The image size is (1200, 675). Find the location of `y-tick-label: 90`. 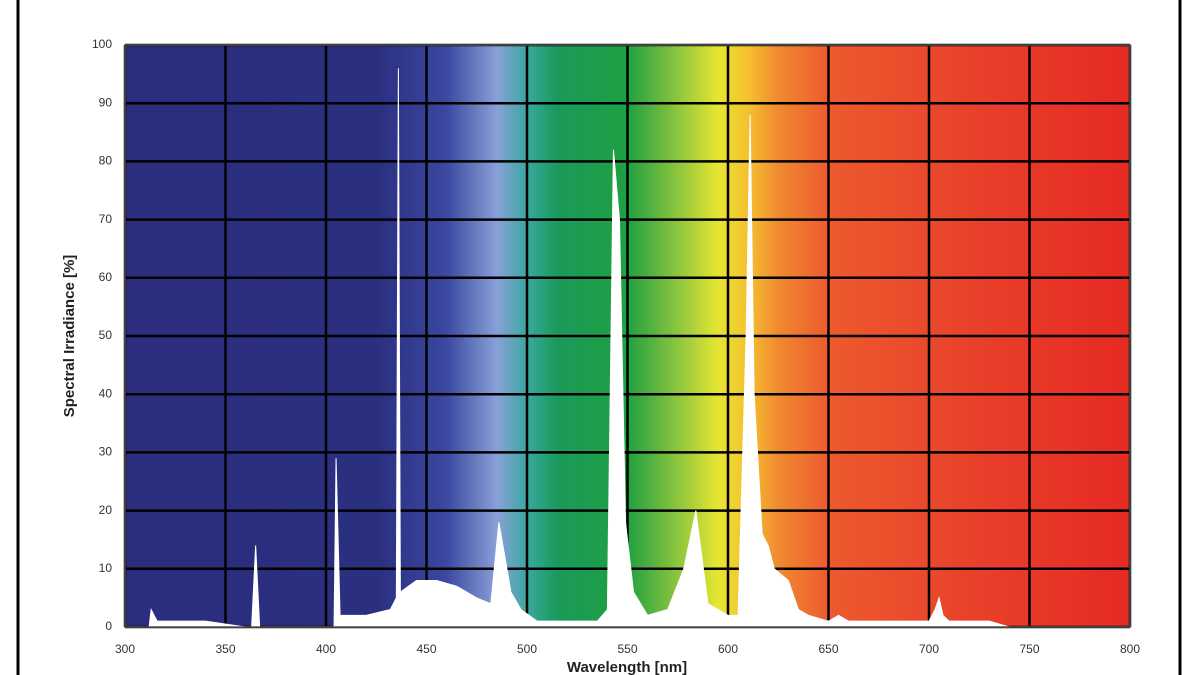

y-tick-label: 90 is located at coordinates (106, 102).